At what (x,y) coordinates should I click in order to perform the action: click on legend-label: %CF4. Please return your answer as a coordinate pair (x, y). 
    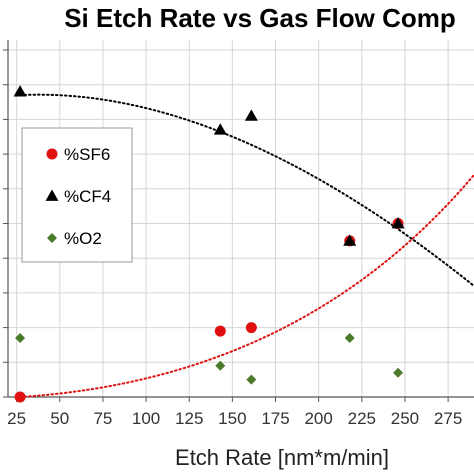
    Looking at the image, I should click on (87, 196).